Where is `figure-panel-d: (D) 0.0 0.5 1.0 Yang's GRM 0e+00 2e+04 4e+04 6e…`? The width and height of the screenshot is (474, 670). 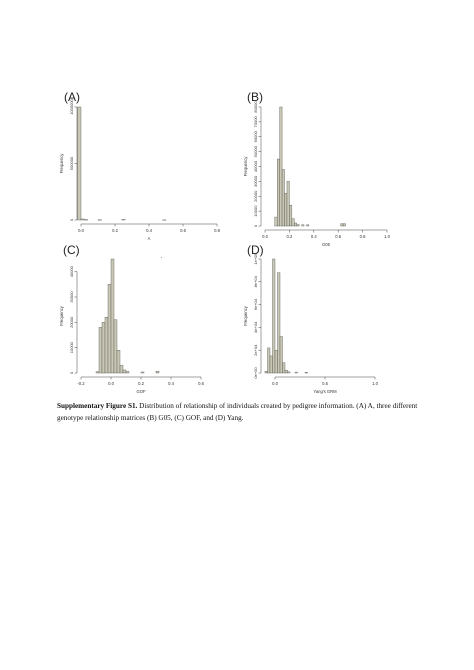
figure-panel-d: (D) 0.0 0.5 1.0 Yang's GRM 0e+00 2e+04 4e+04 6e… is located at coordinates (325, 316).